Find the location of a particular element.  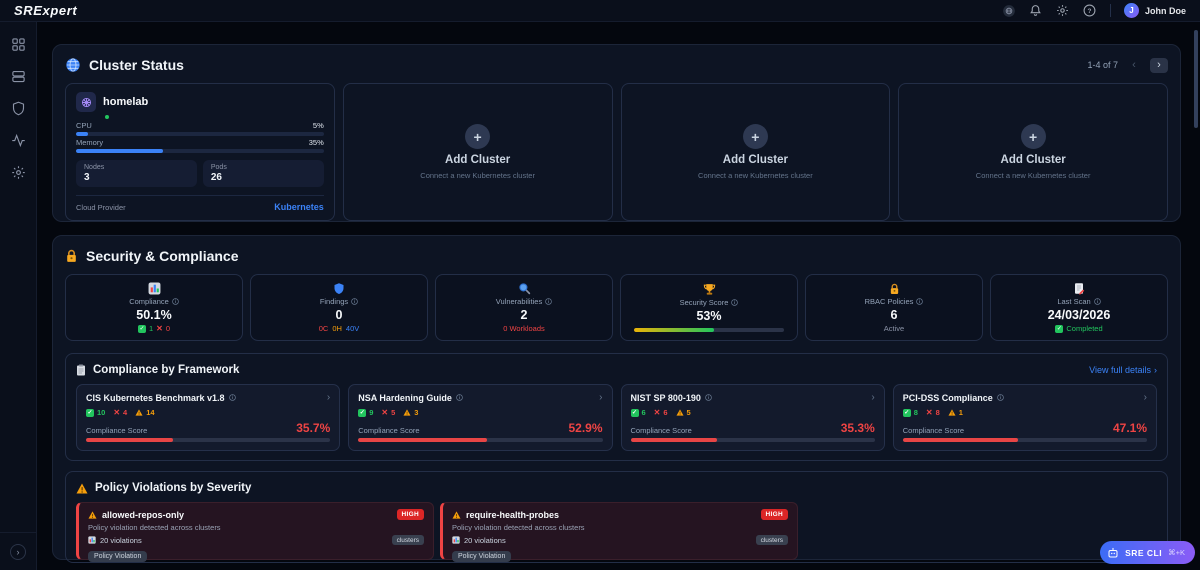

stat-value: 53% is located at coordinates (709, 316).